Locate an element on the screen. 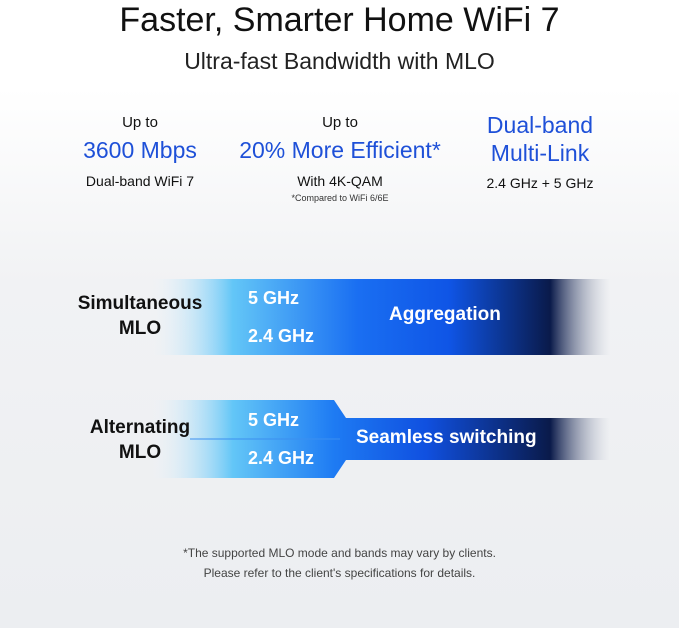 The width and height of the screenshot is (679, 628). switching-label: Seamless switching is located at coordinates (446, 437).